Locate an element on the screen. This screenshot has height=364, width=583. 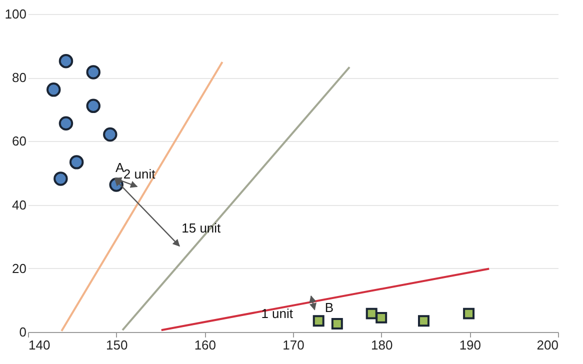
y-tick-label: 0 is located at coordinates (22, 332).